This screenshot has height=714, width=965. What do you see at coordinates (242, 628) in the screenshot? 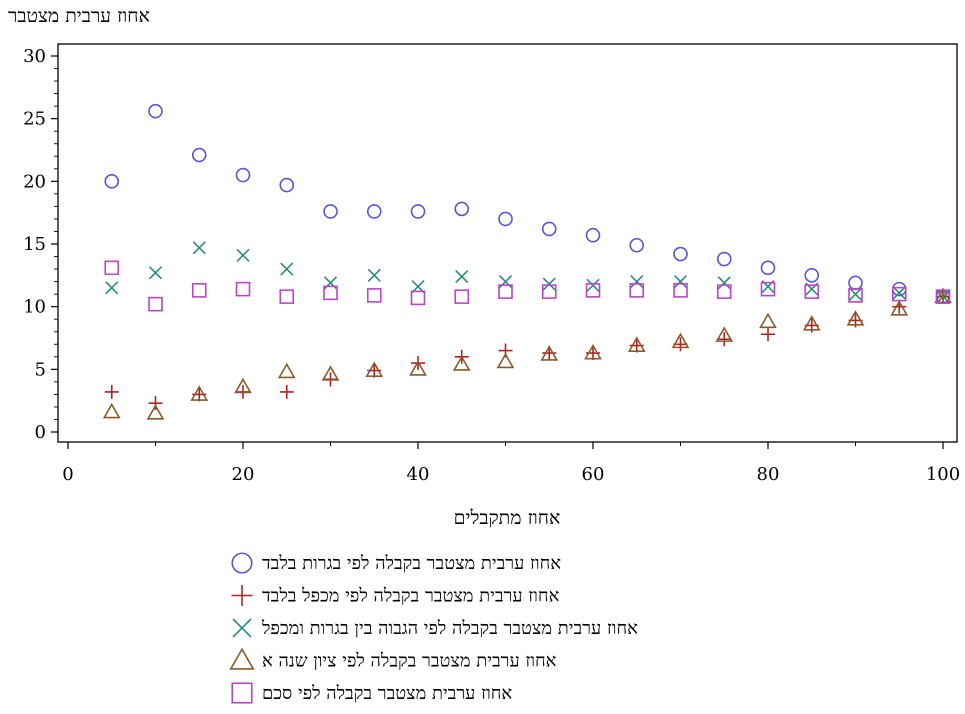
I see `legend-marker-x` at bounding box center [242, 628].